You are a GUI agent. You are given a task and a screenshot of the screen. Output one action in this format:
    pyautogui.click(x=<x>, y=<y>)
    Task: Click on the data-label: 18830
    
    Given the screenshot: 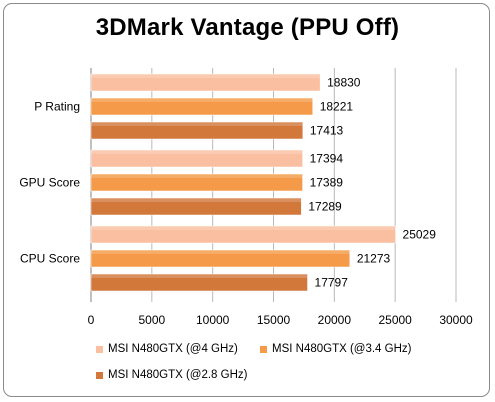 What is the action you would take?
    pyautogui.click(x=344, y=83)
    